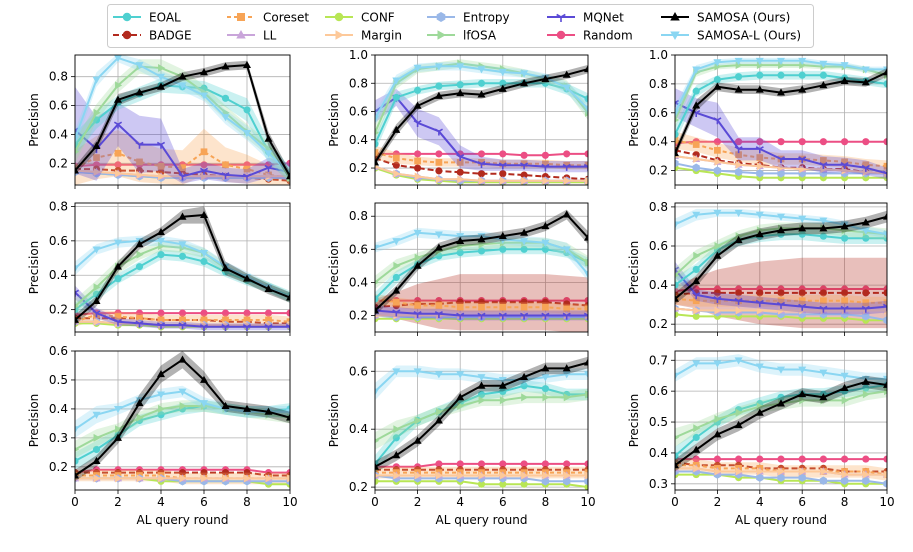 Image resolution: width=913 pixels, height=552 pixels. What do you see at coordinates (468, 18) in the screenshot?
I see `legend-item-entropy: Entropy` at bounding box center [468, 18].